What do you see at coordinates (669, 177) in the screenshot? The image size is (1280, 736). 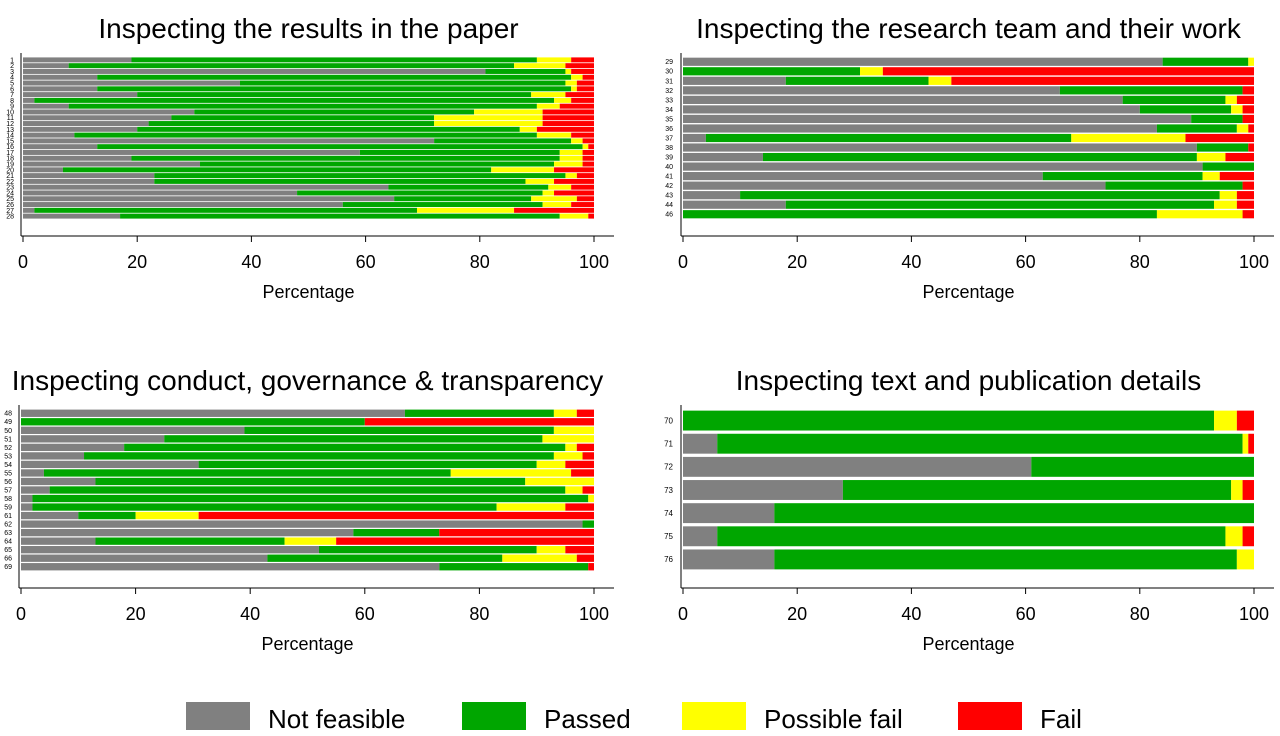 I see `category-label: 41` at bounding box center [669, 177].